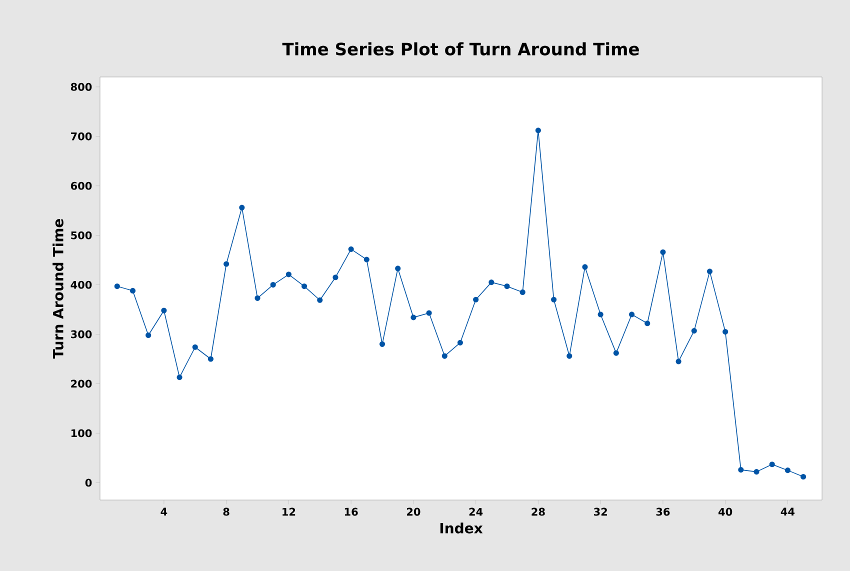 This screenshot has height=571, width=850. Describe the element at coordinates (461, 528) in the screenshot. I see `x-axis-title: Index` at that location.